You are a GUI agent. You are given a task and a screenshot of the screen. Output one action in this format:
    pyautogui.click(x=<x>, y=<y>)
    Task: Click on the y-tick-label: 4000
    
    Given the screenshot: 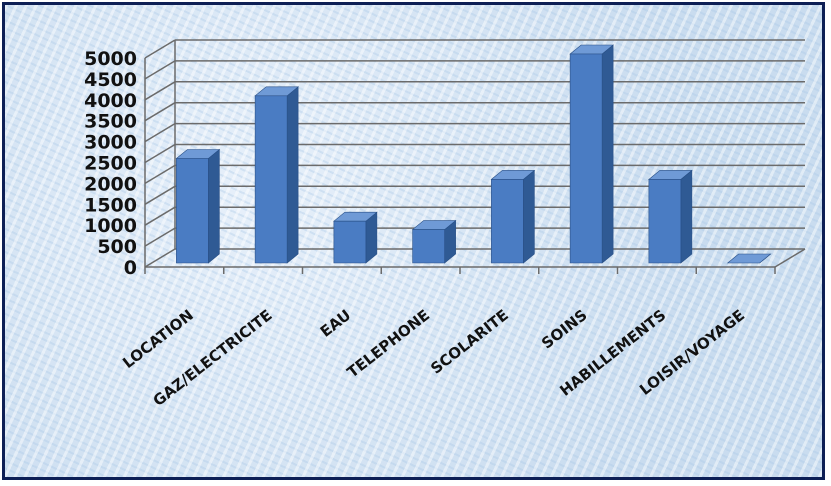 What is the action you would take?
    pyautogui.click(x=110, y=101)
    